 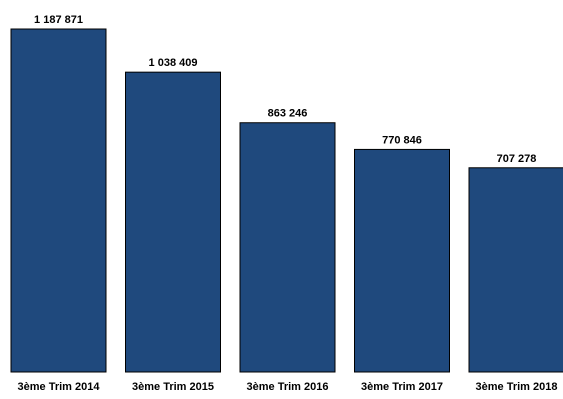 I want to click on value-label-2: 1 038 409, so click(x=173, y=63).